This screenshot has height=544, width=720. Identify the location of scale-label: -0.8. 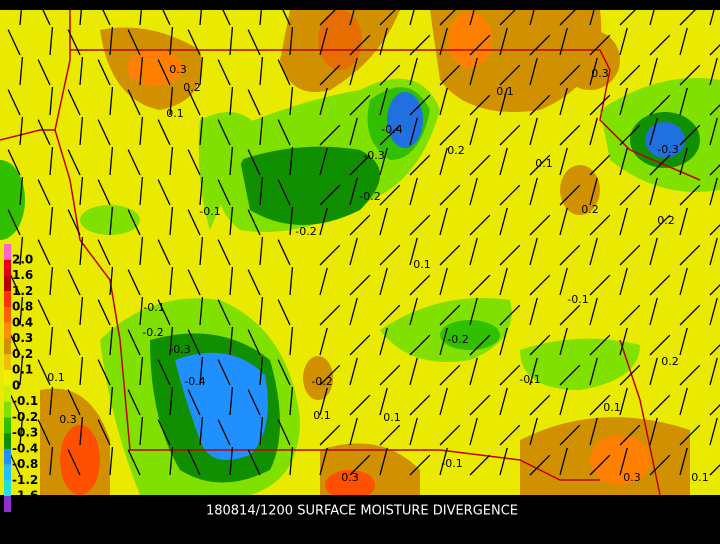
(25, 464).